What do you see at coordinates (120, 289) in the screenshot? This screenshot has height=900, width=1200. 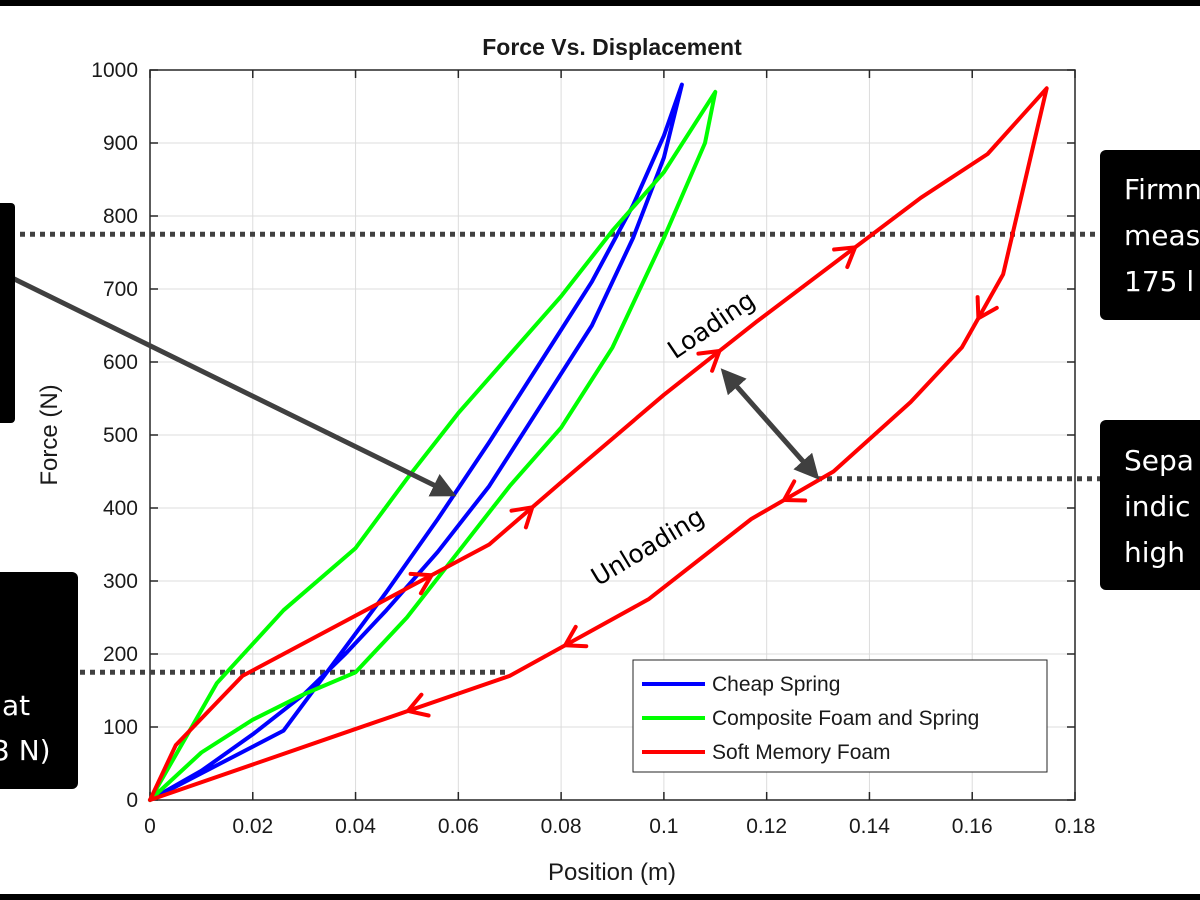 I see `y-tick-label: 700` at bounding box center [120, 289].